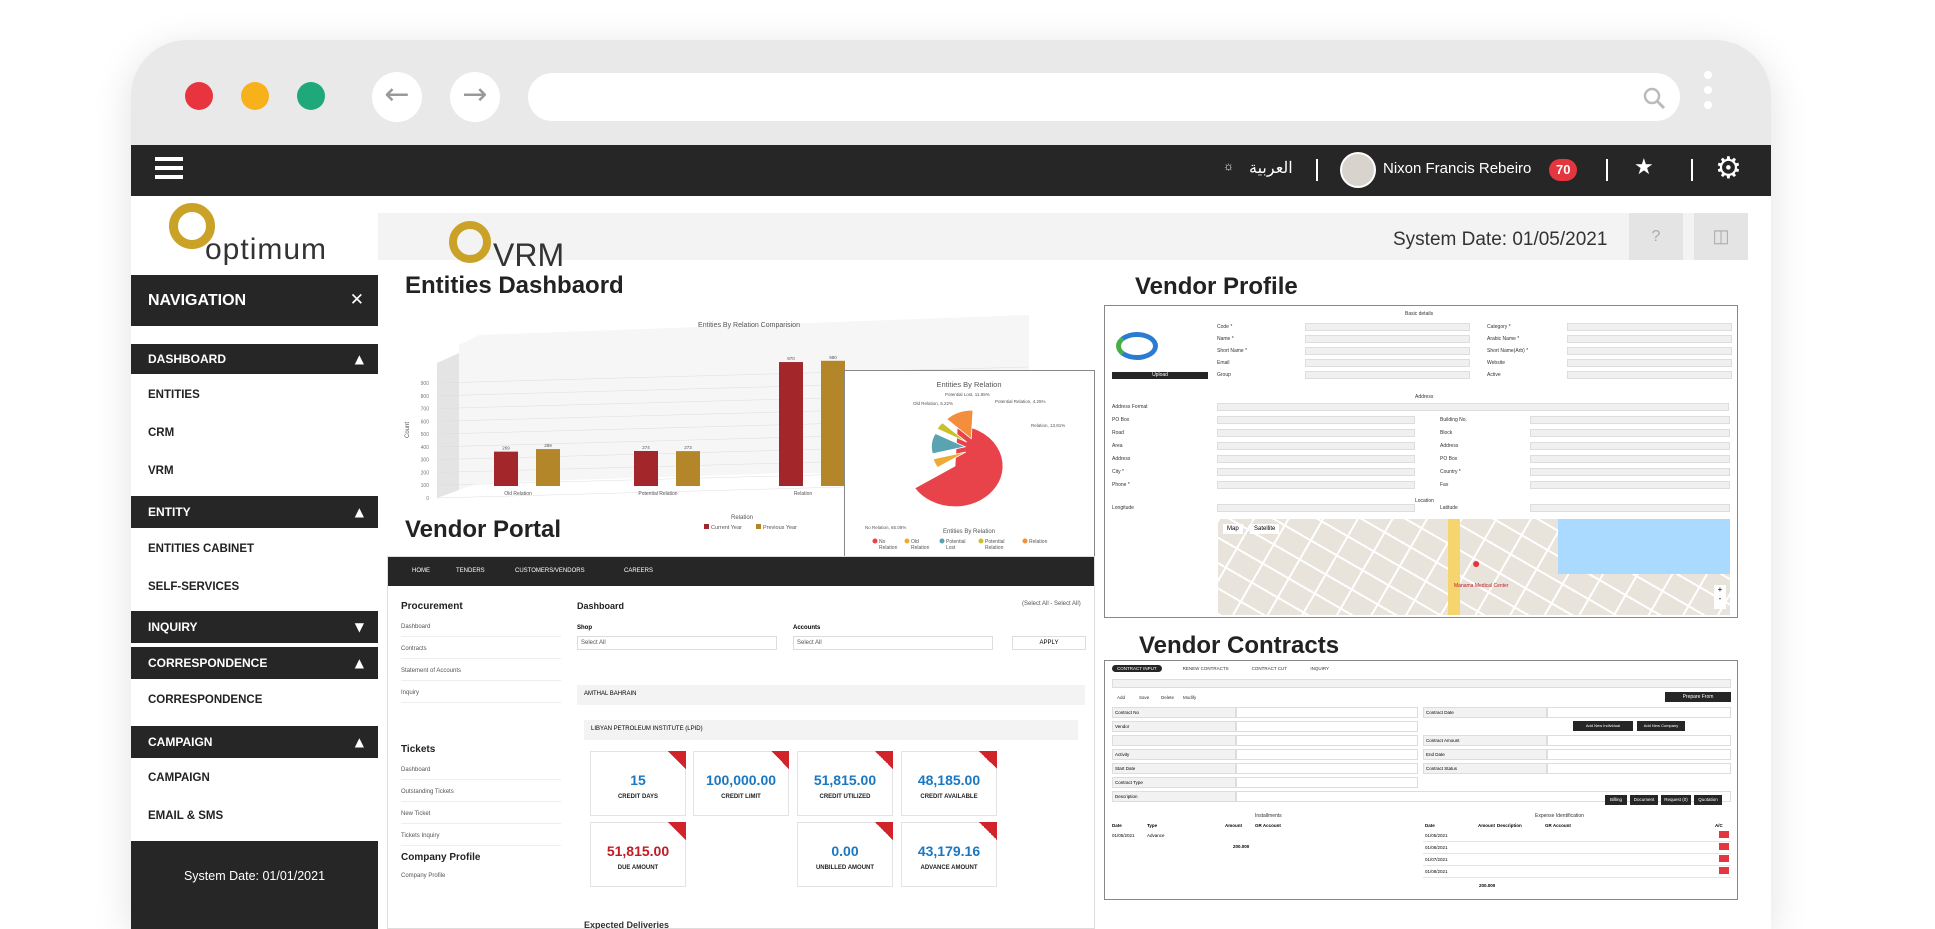  I want to click on procurement-link: Contracts, so click(414, 649).